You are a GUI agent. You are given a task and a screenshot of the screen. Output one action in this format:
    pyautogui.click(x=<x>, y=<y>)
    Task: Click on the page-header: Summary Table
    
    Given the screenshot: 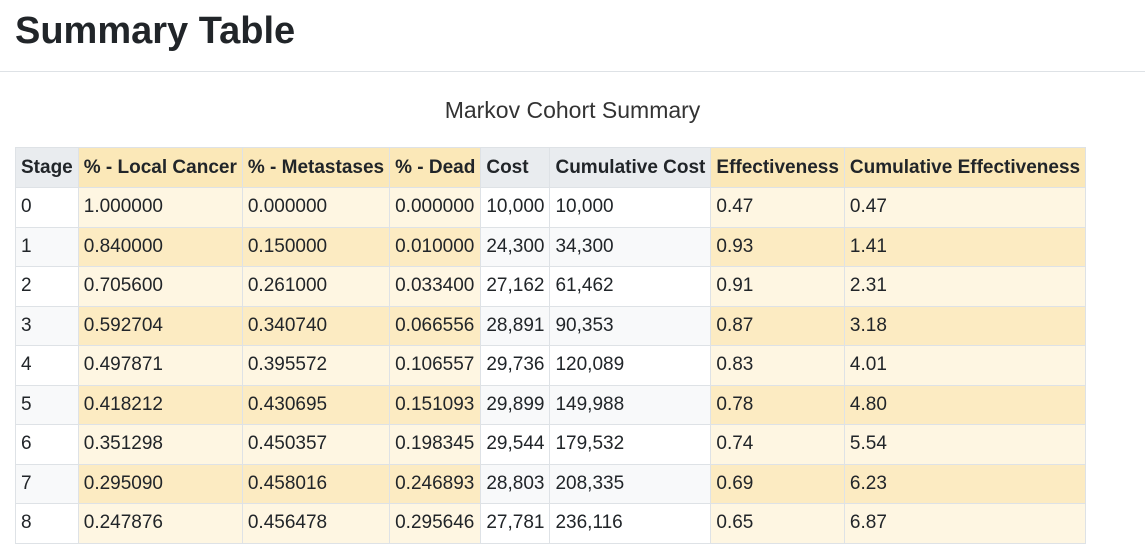 What is the action you would take?
    pyautogui.click(x=572, y=36)
    